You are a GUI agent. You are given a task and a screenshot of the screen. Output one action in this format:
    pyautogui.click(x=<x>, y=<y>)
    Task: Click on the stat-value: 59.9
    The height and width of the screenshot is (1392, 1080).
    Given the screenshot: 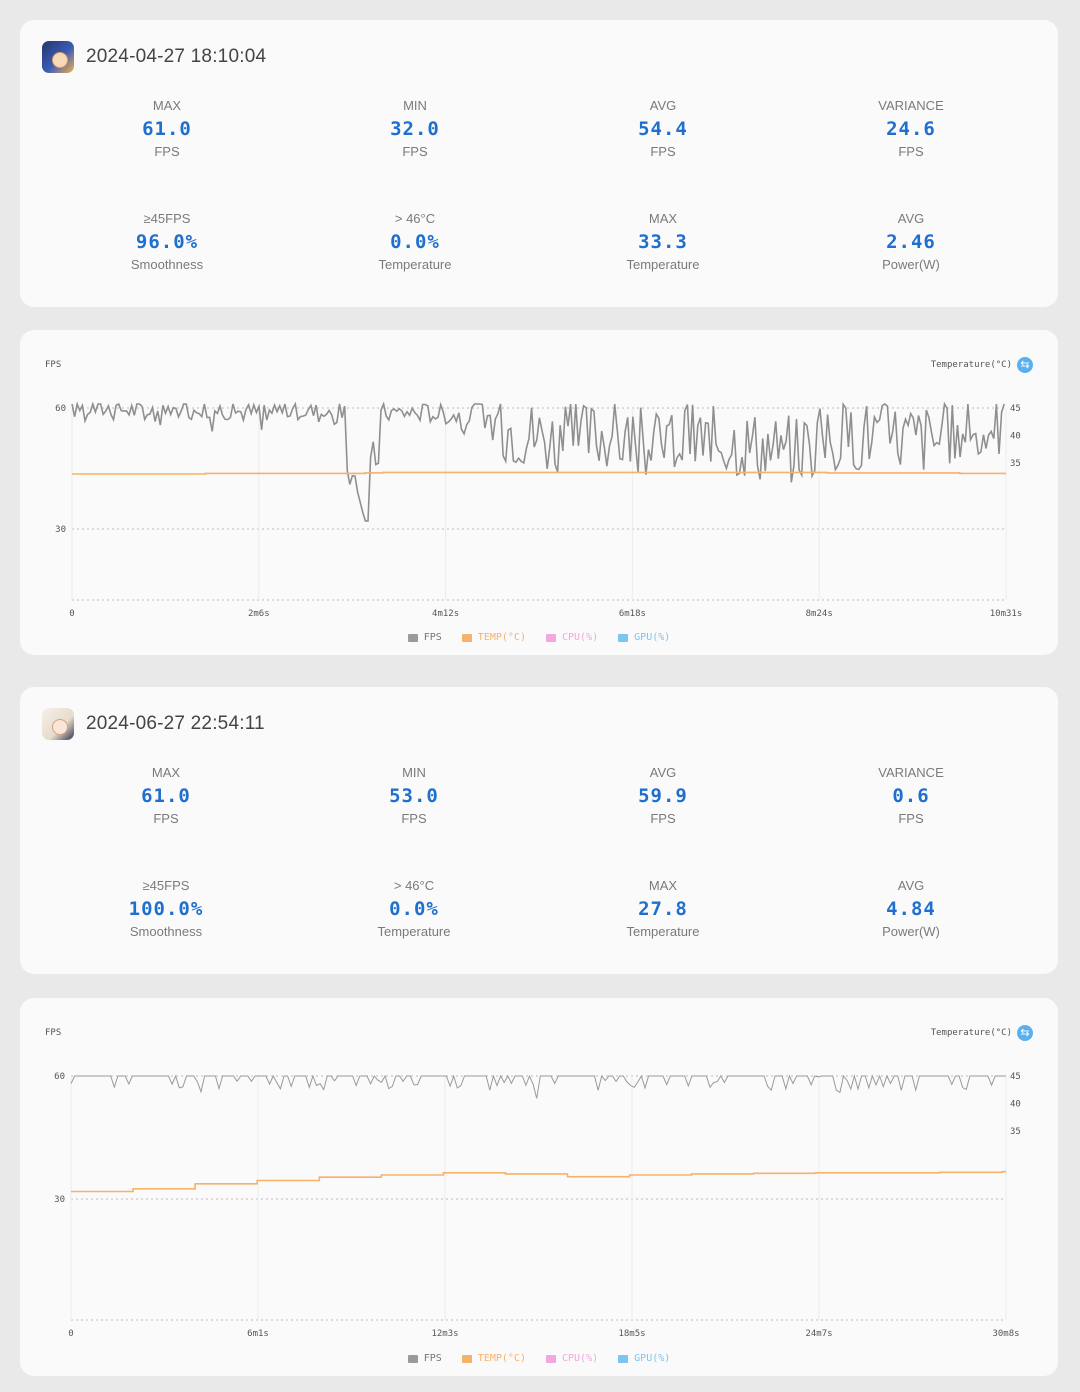 What is the action you would take?
    pyautogui.click(x=663, y=796)
    